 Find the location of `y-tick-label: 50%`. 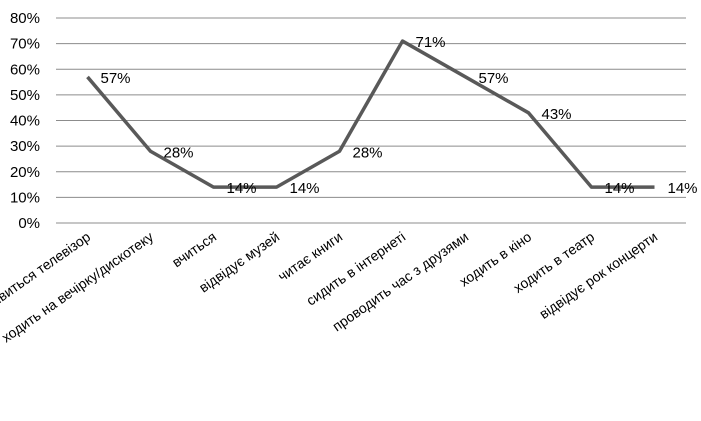

y-tick-label: 50% is located at coordinates (25, 95).